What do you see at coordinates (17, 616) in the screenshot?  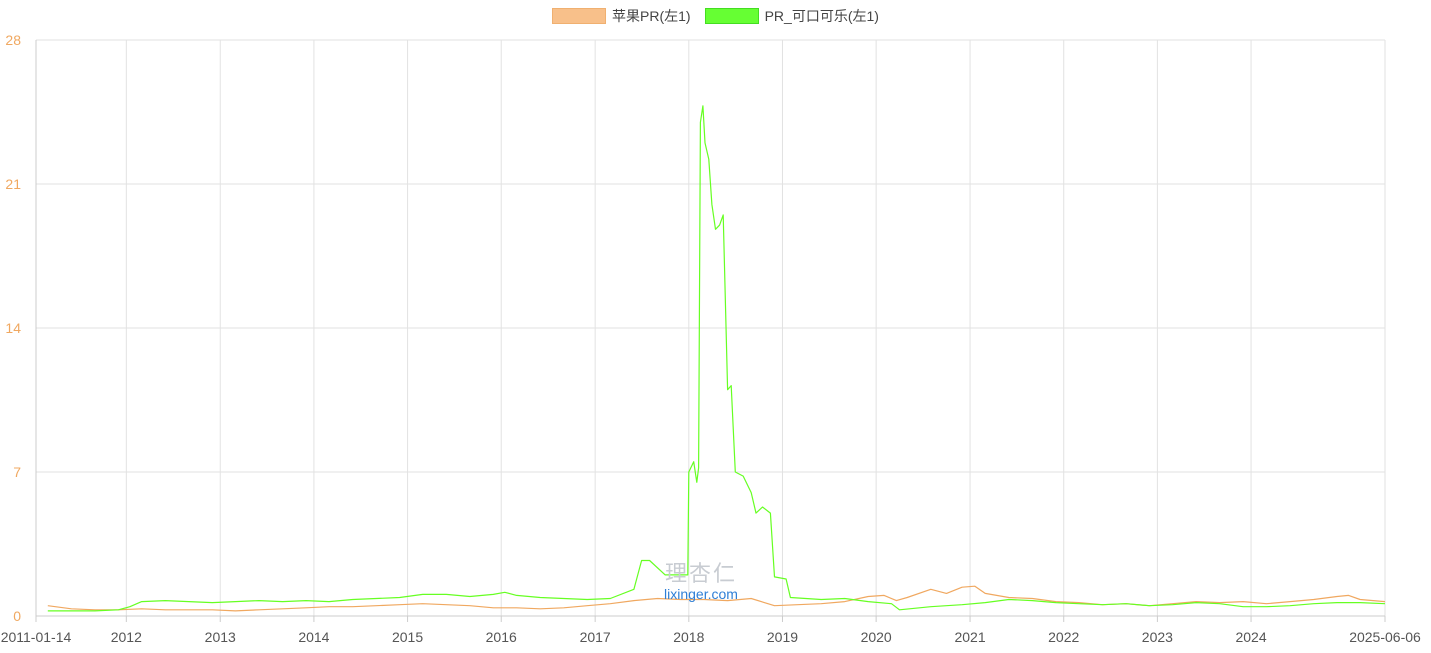 I see `y-tick-label: 0` at bounding box center [17, 616].